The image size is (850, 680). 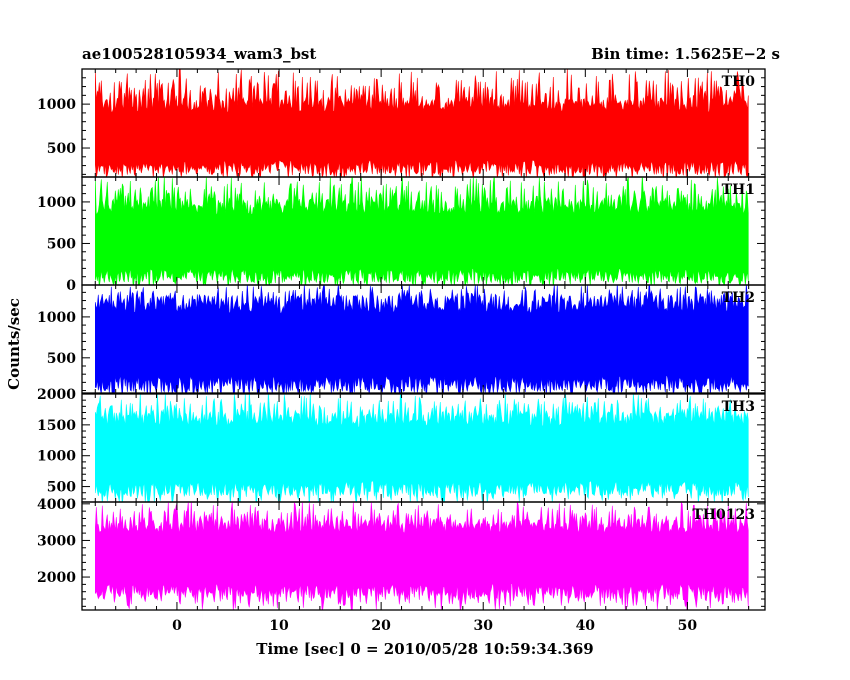 What do you see at coordinates (279, 626) in the screenshot?
I see `x-tick-label: 10` at bounding box center [279, 626].